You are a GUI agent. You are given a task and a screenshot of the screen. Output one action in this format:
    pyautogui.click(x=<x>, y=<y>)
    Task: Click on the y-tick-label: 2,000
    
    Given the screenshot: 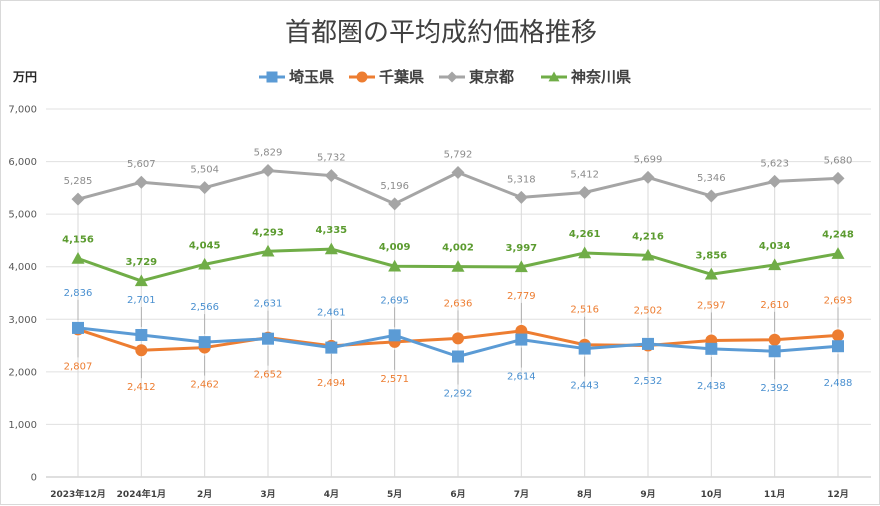 What is the action you would take?
    pyautogui.click(x=22, y=372)
    